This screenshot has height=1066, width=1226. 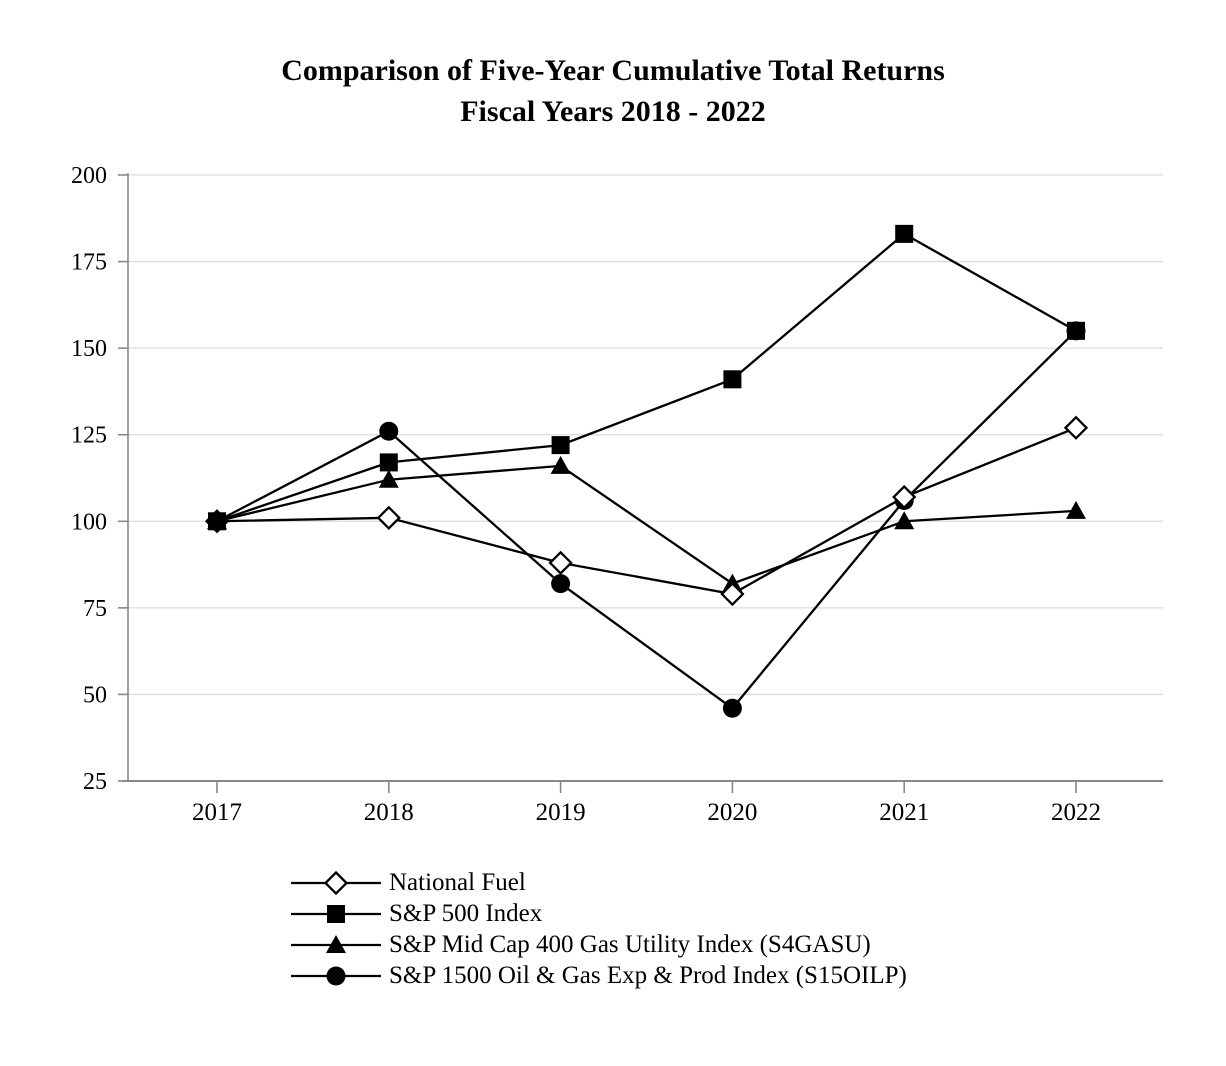 I want to click on y-axis-label: 100, so click(x=89, y=522).